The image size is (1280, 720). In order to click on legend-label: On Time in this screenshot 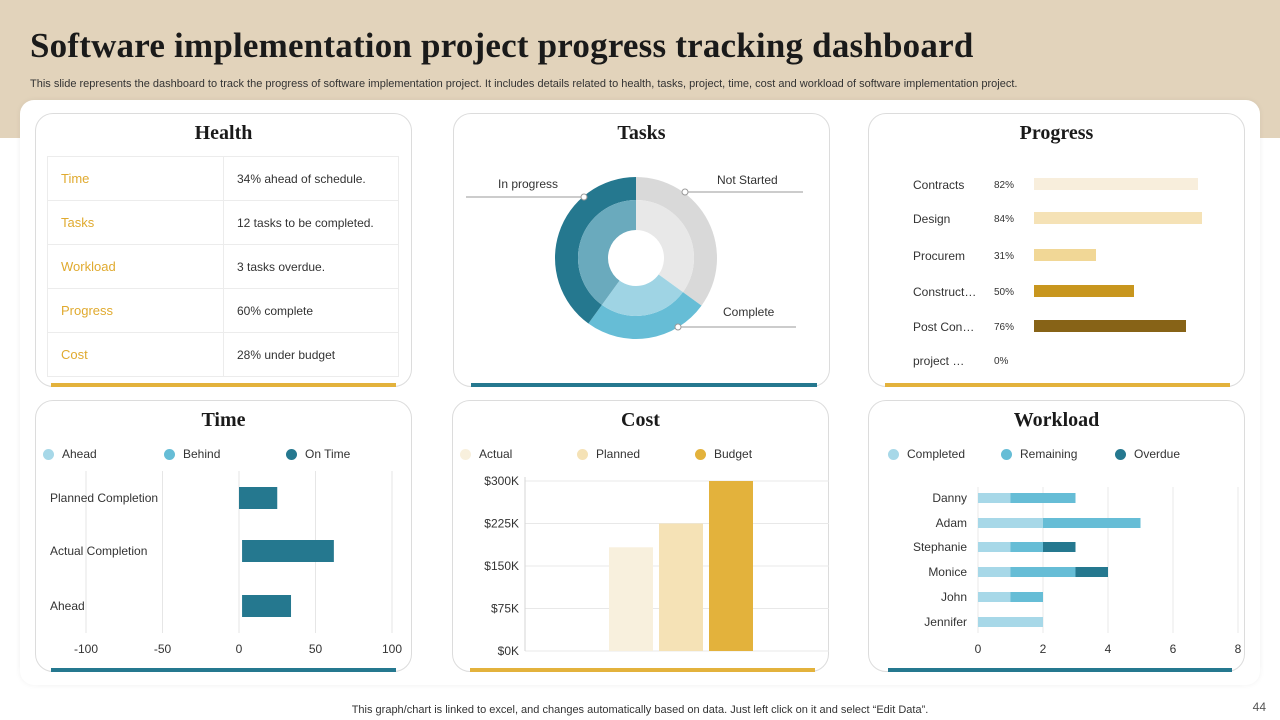, I will do `click(328, 454)`.